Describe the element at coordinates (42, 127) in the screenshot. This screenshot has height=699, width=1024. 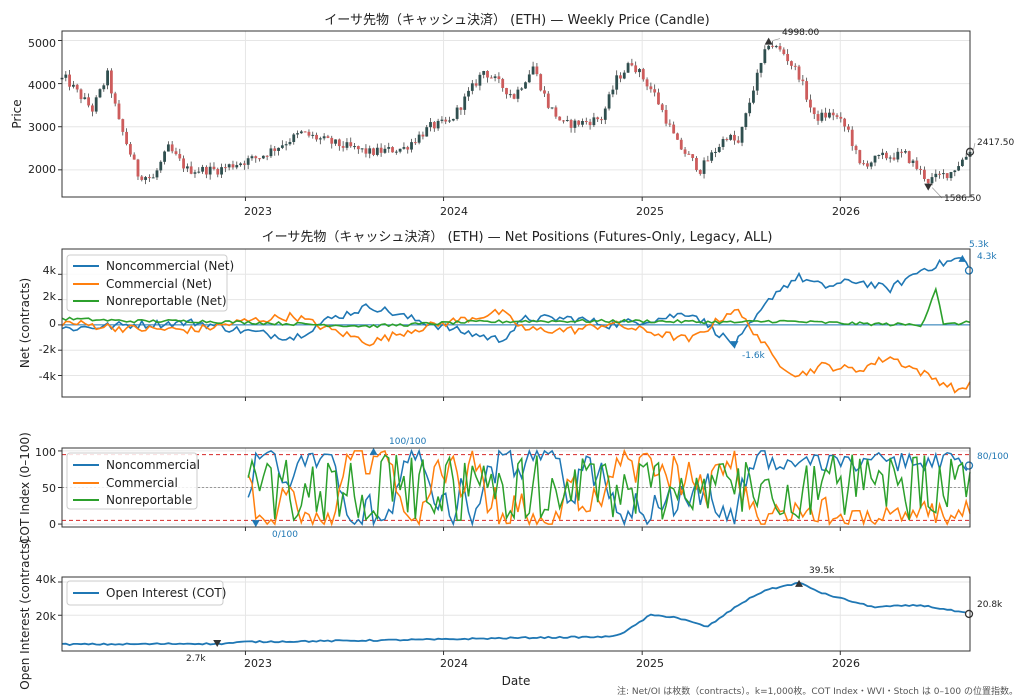
I see `price-ytick: 3000` at that location.